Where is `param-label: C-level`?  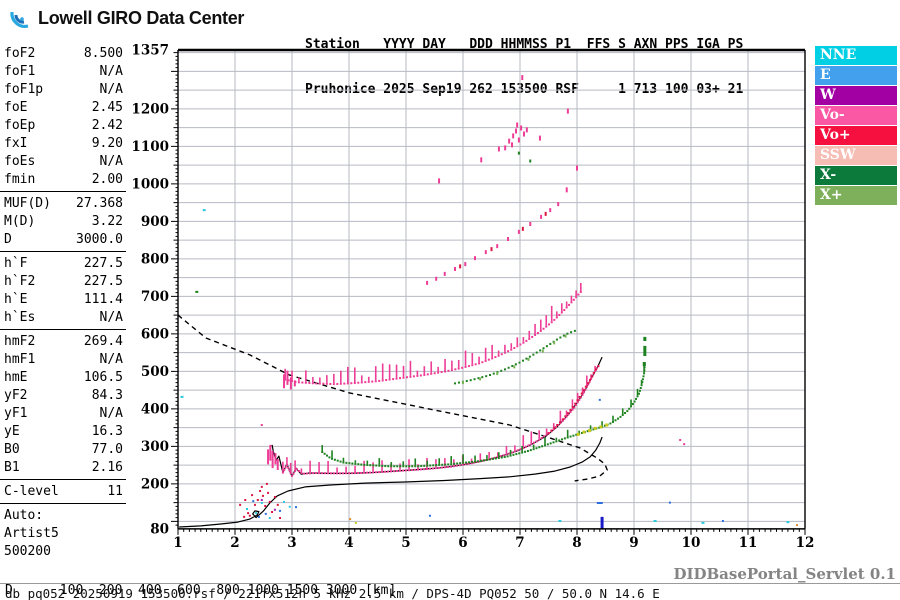
param-label: C-level is located at coordinates (31, 491).